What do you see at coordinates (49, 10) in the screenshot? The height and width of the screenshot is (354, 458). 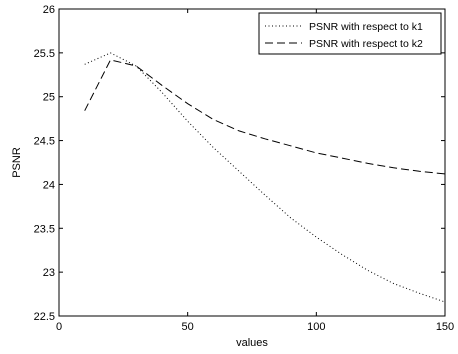 I see `y-tick-label: 26` at bounding box center [49, 10].